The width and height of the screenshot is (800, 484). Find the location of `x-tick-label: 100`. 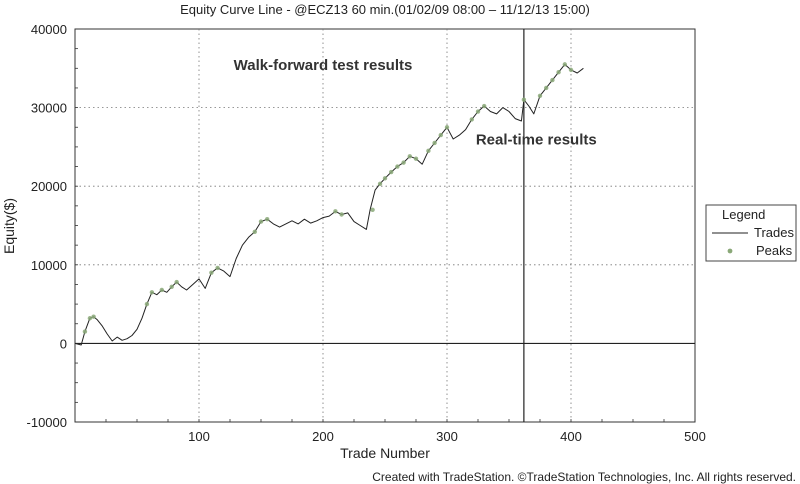

x-tick-label: 100 is located at coordinates (199, 436).